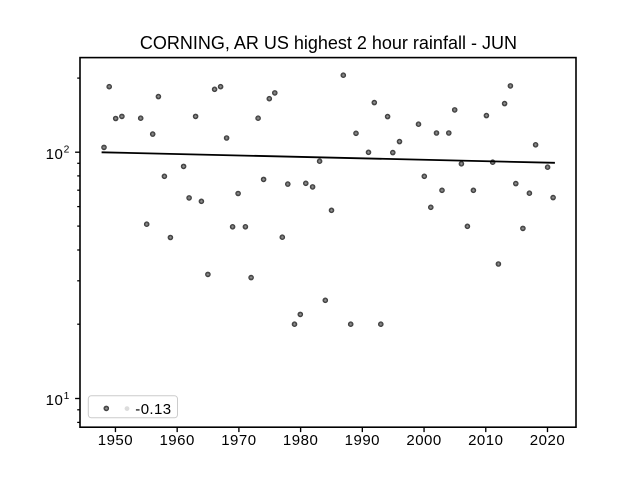 The height and width of the screenshot is (480, 640). I want to click on svg-text: 1, so click(67, 396).